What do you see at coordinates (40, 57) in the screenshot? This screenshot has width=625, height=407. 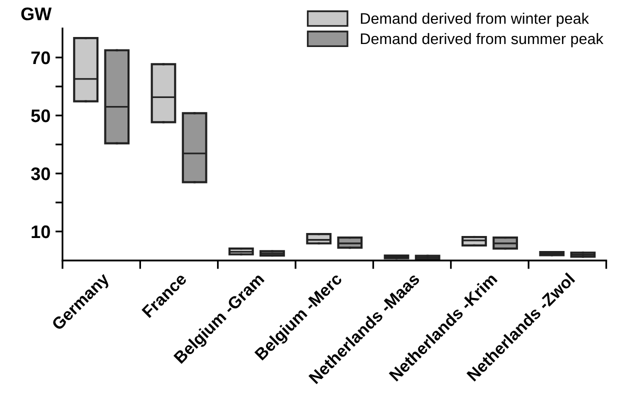 I see `y-tick-label: 70` at bounding box center [40, 57].